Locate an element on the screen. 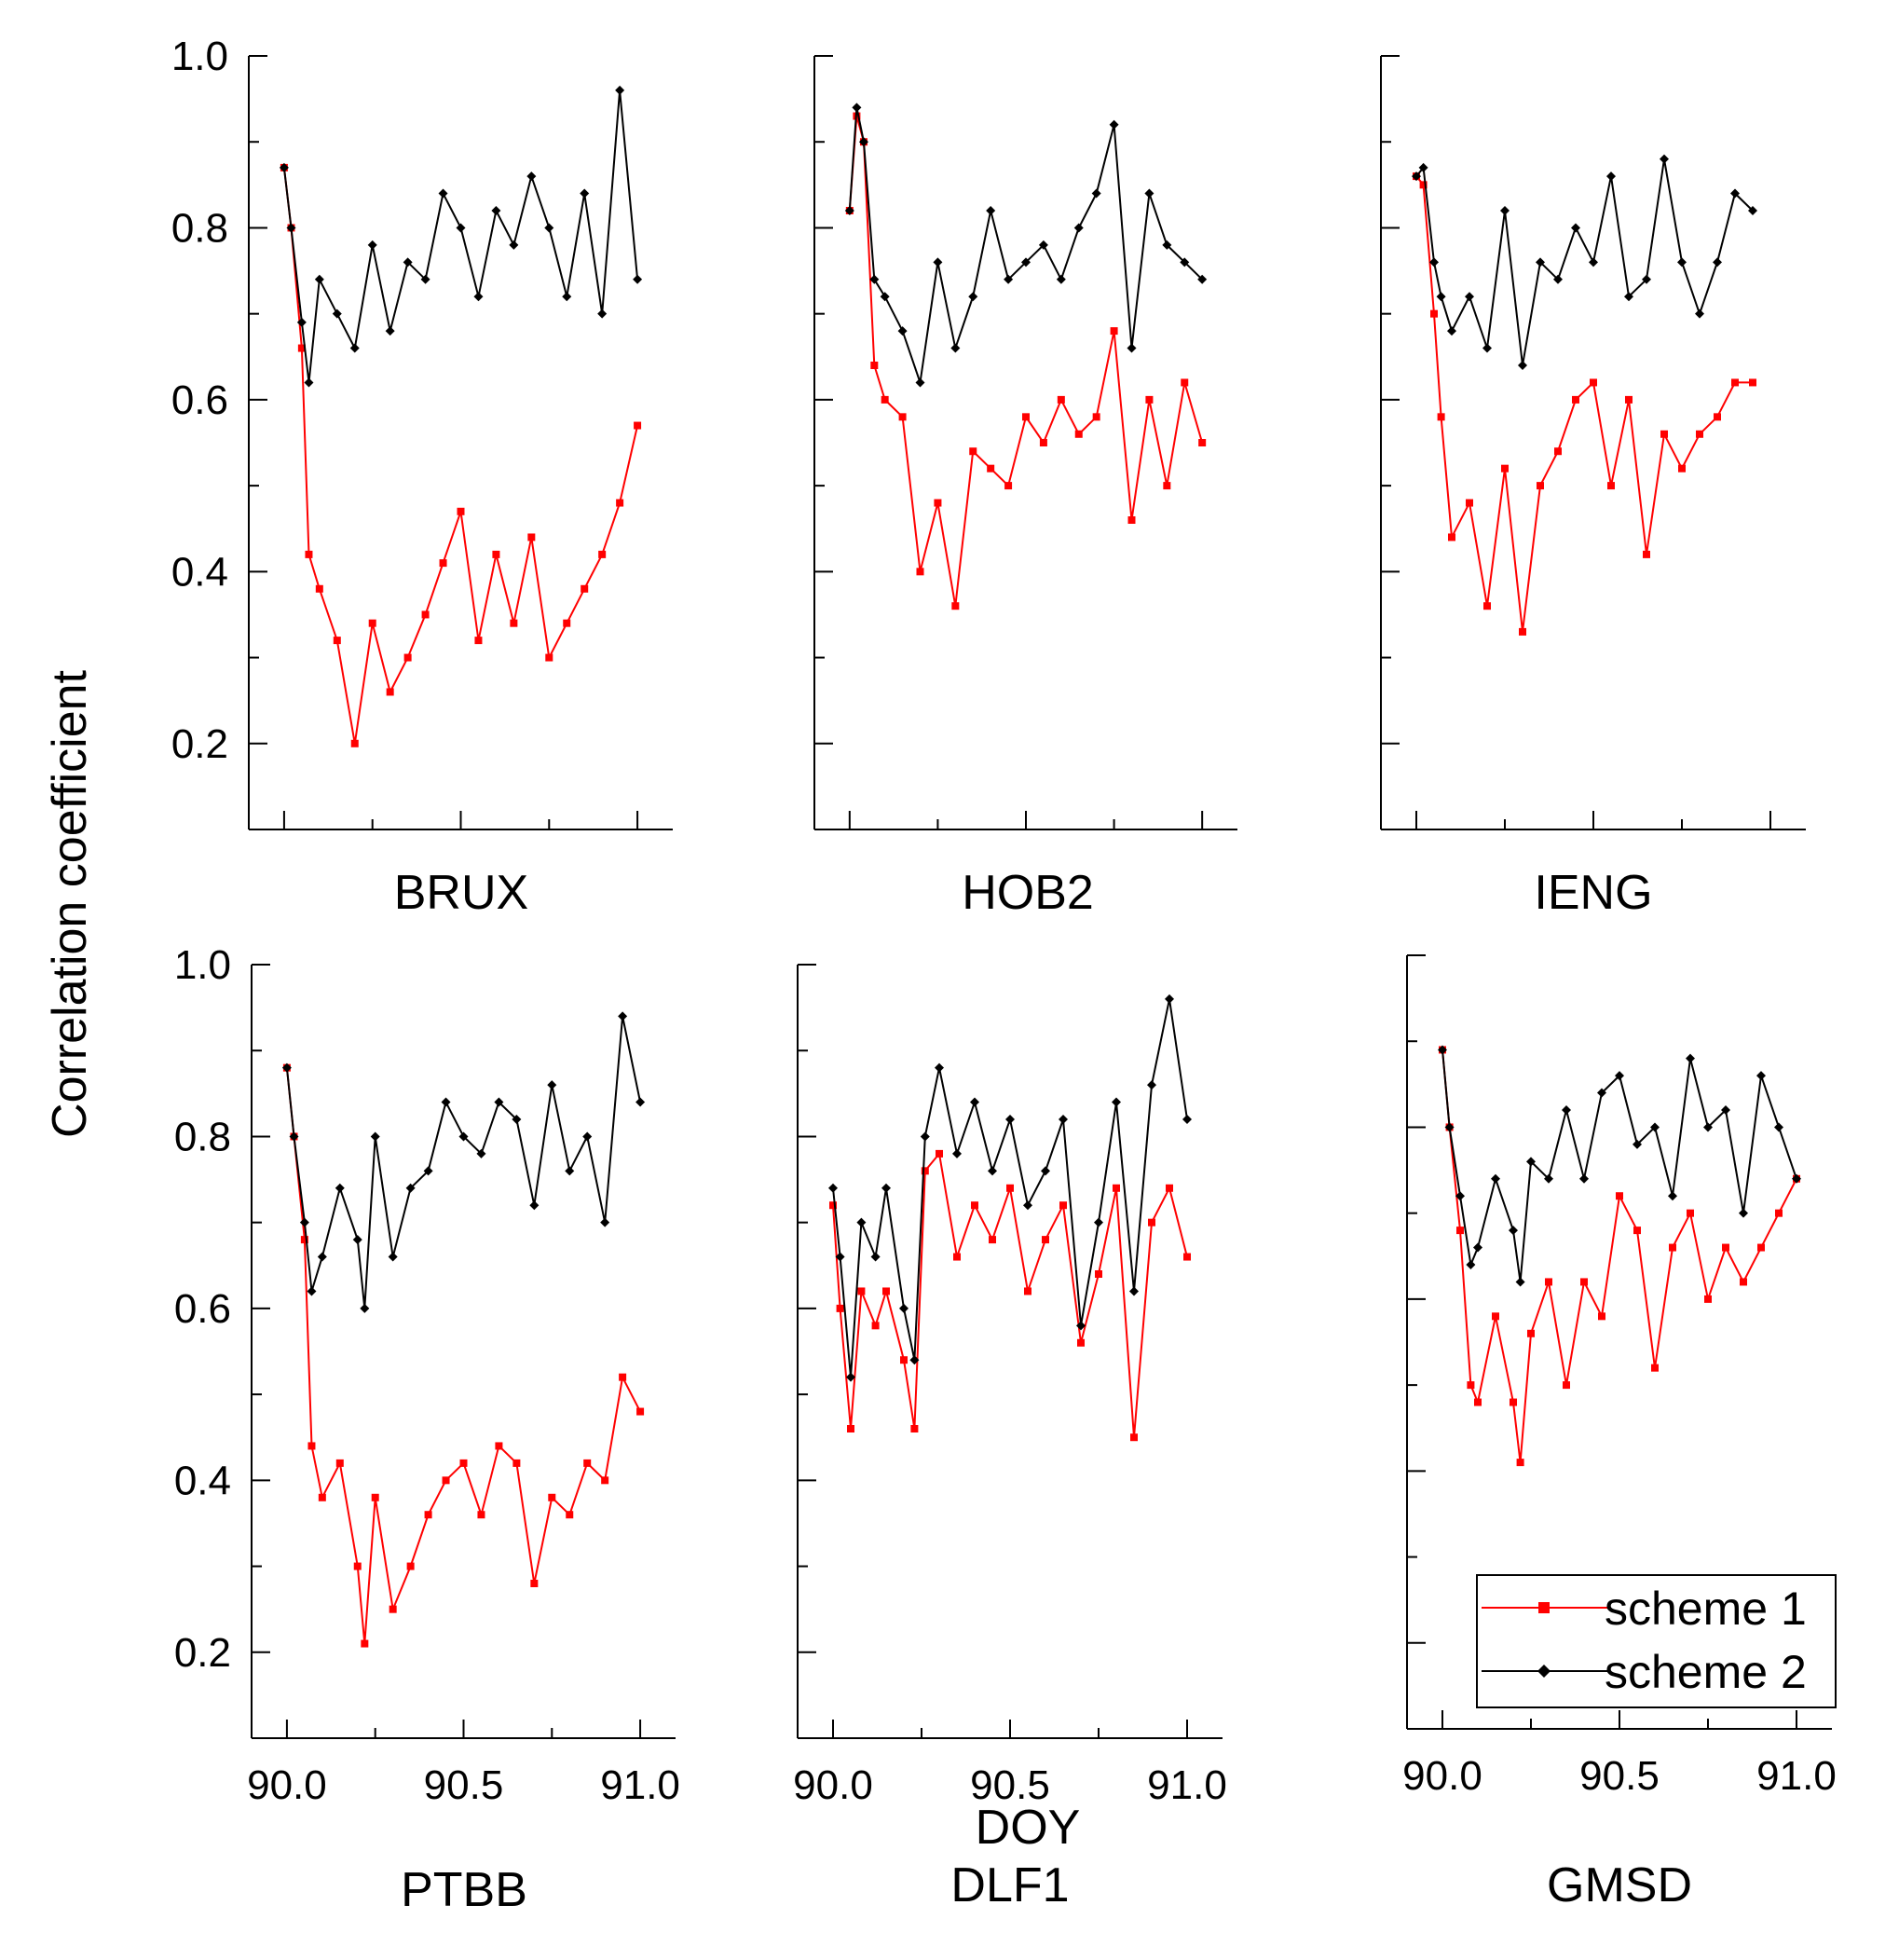  panel-title: DLF1 is located at coordinates (1010, 1885).